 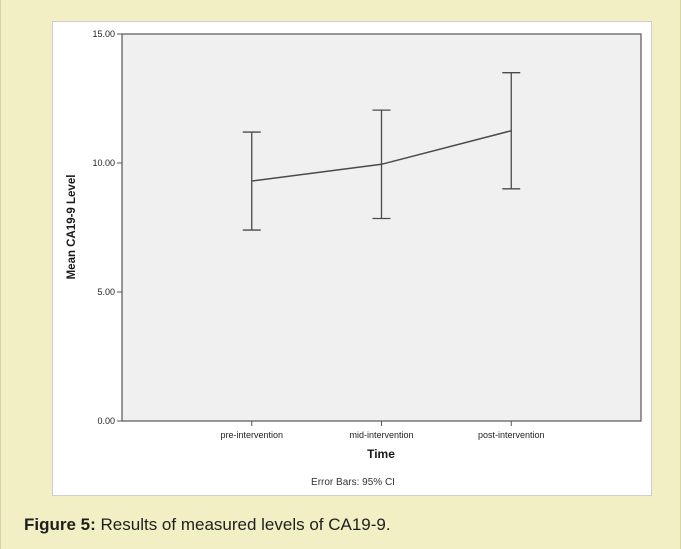 What do you see at coordinates (60, 524) in the screenshot?
I see `caption-label: Figure 5:` at bounding box center [60, 524].